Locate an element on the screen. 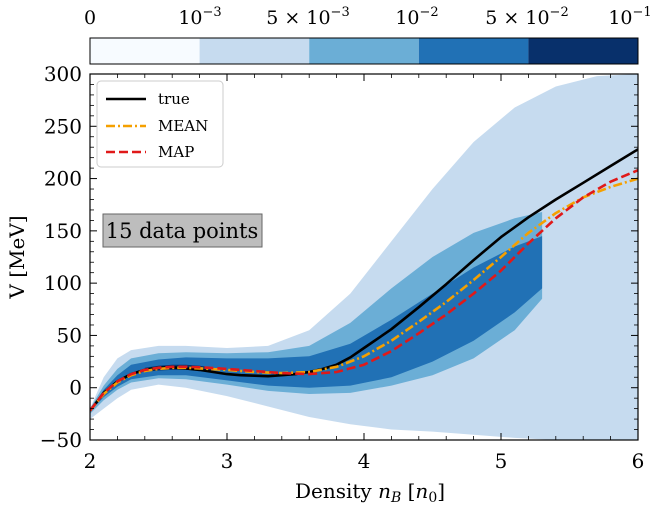 This screenshot has height=506, width=659. legend-box is located at coordinates (160, 124).